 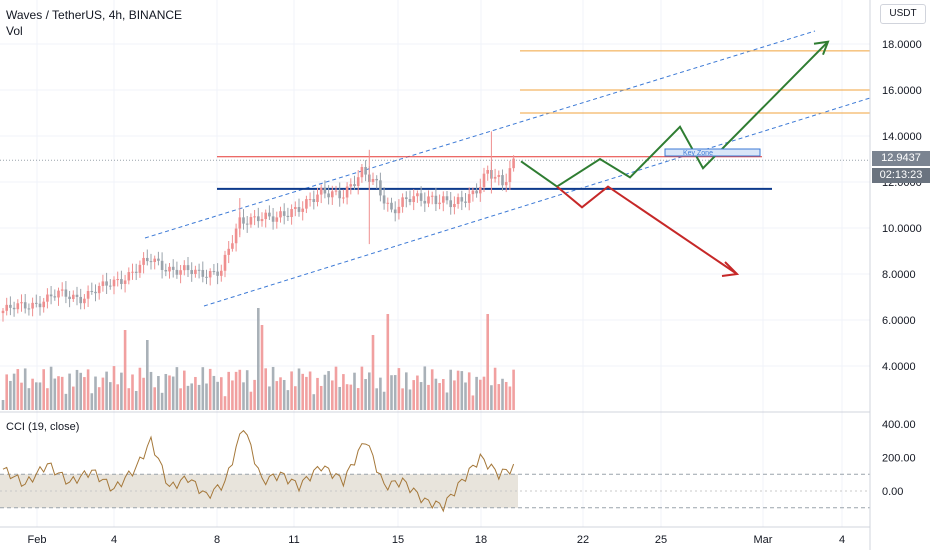 What do you see at coordinates (698, 153) in the screenshot?
I see `key-zone-label: Key Zone` at bounding box center [698, 153].